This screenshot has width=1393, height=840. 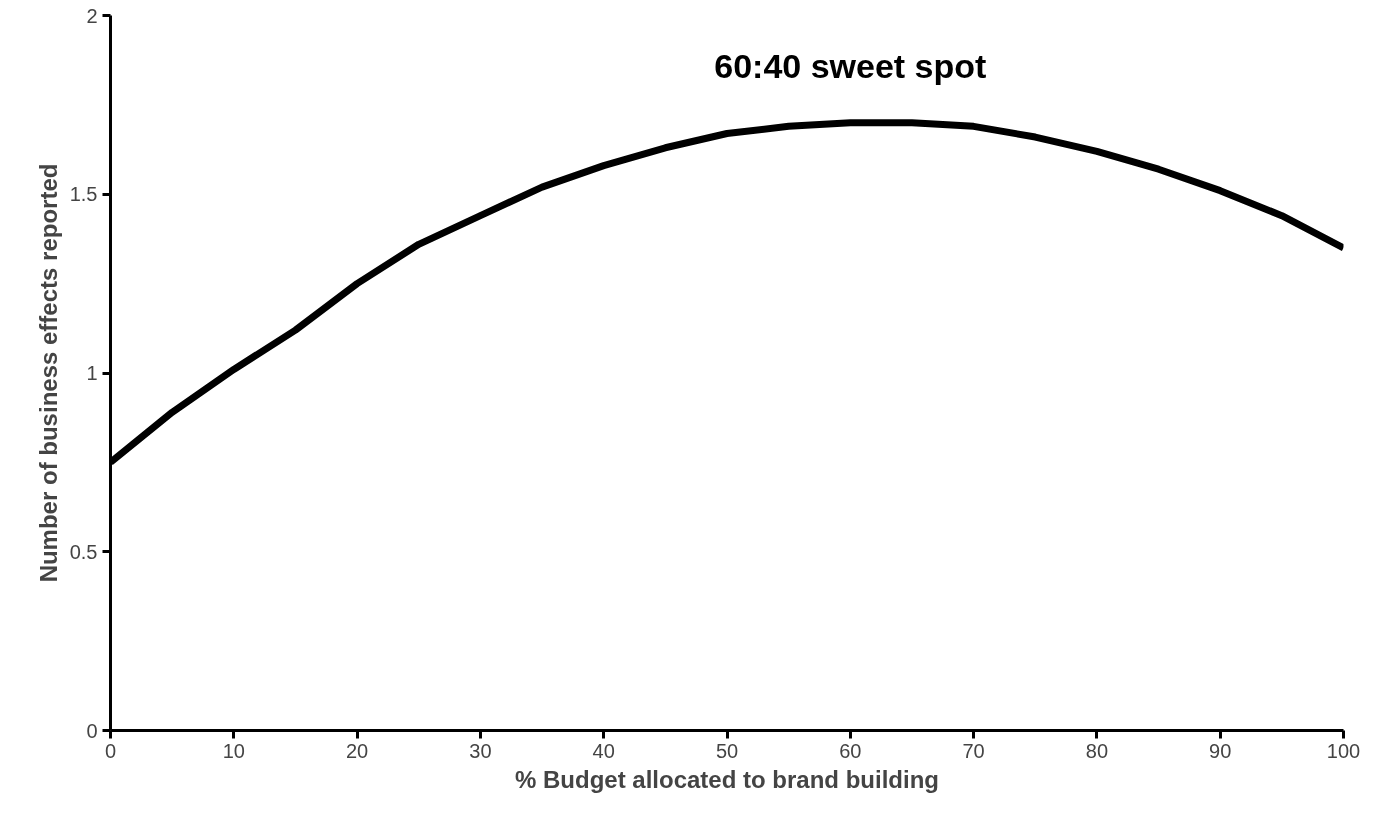 I want to click on x-tick-label: 40, so click(x=603, y=750).